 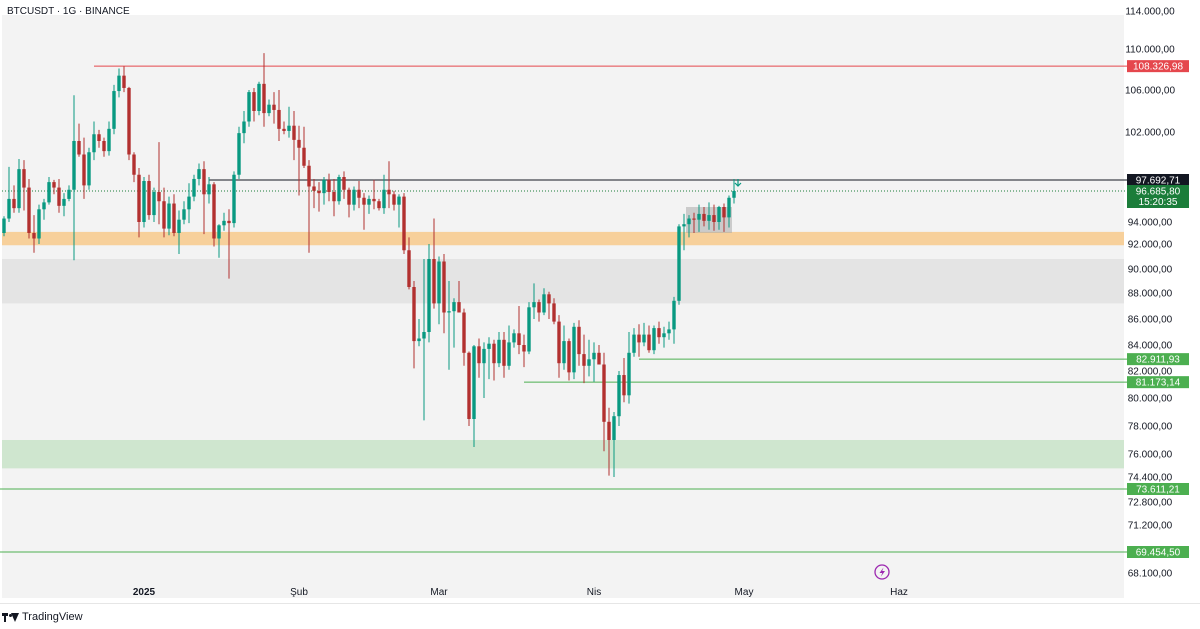 What do you see at coordinates (144, 592) in the screenshot?
I see `time-tick-label: 2025` at bounding box center [144, 592].